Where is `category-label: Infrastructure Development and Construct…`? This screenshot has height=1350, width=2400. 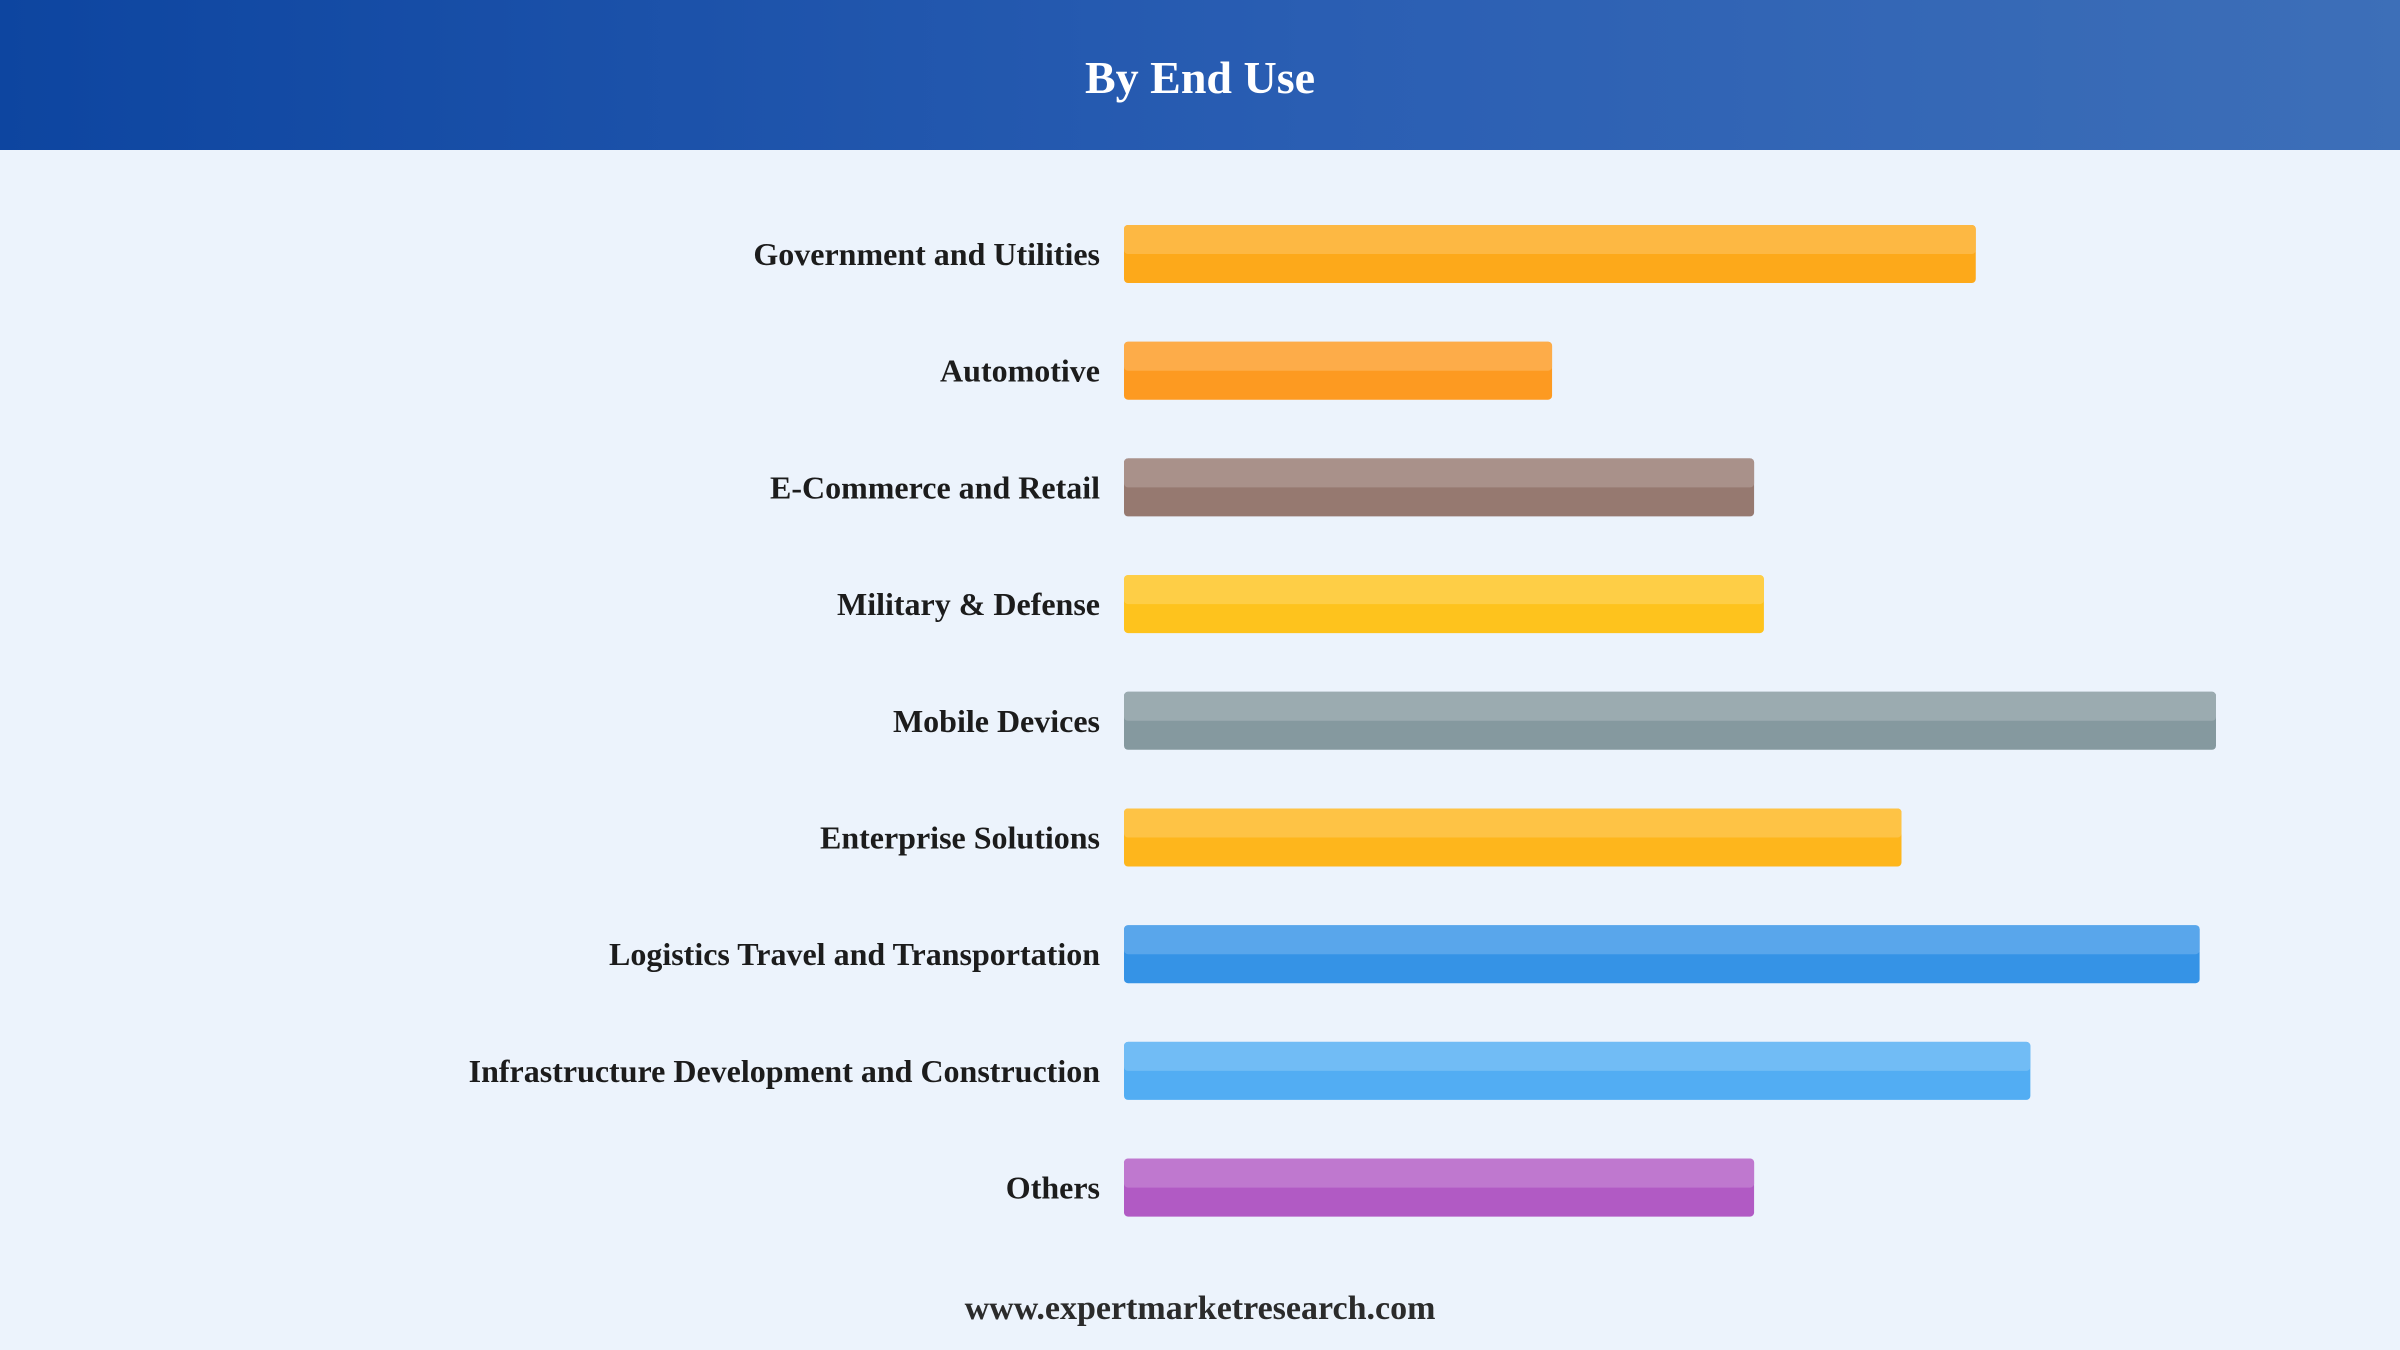 category-label: Infrastructure Development and Construct… is located at coordinates (785, 1071).